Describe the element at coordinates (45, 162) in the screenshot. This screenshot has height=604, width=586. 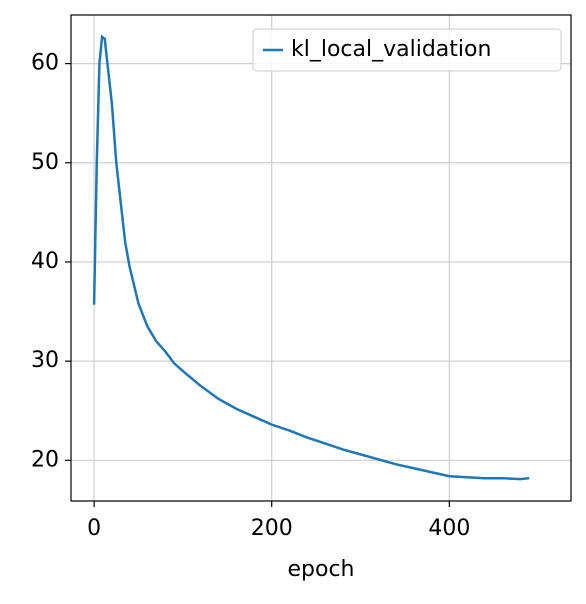
I see `y-tick-label: 50` at that location.